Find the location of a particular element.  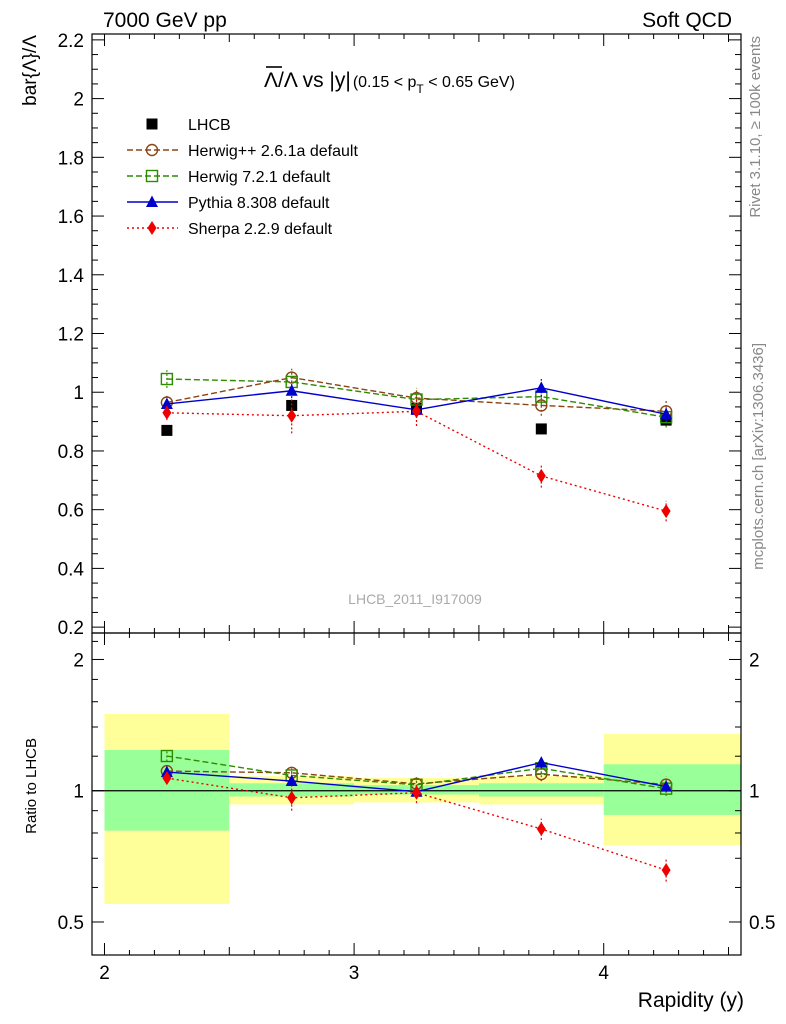

legend-label: Herwig++ 2.6.1a default is located at coordinates (273, 151).